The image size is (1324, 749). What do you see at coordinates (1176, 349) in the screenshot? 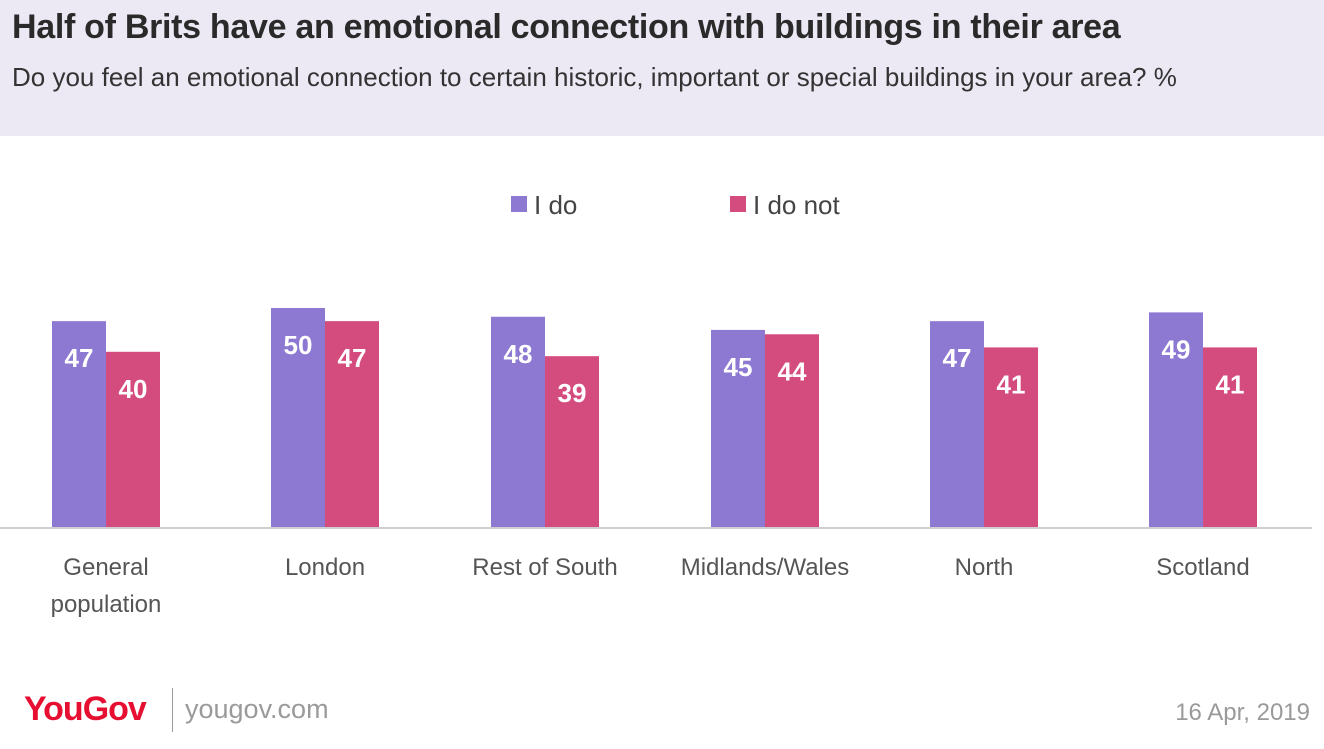
I see `bar-value-label: 49` at bounding box center [1176, 349].